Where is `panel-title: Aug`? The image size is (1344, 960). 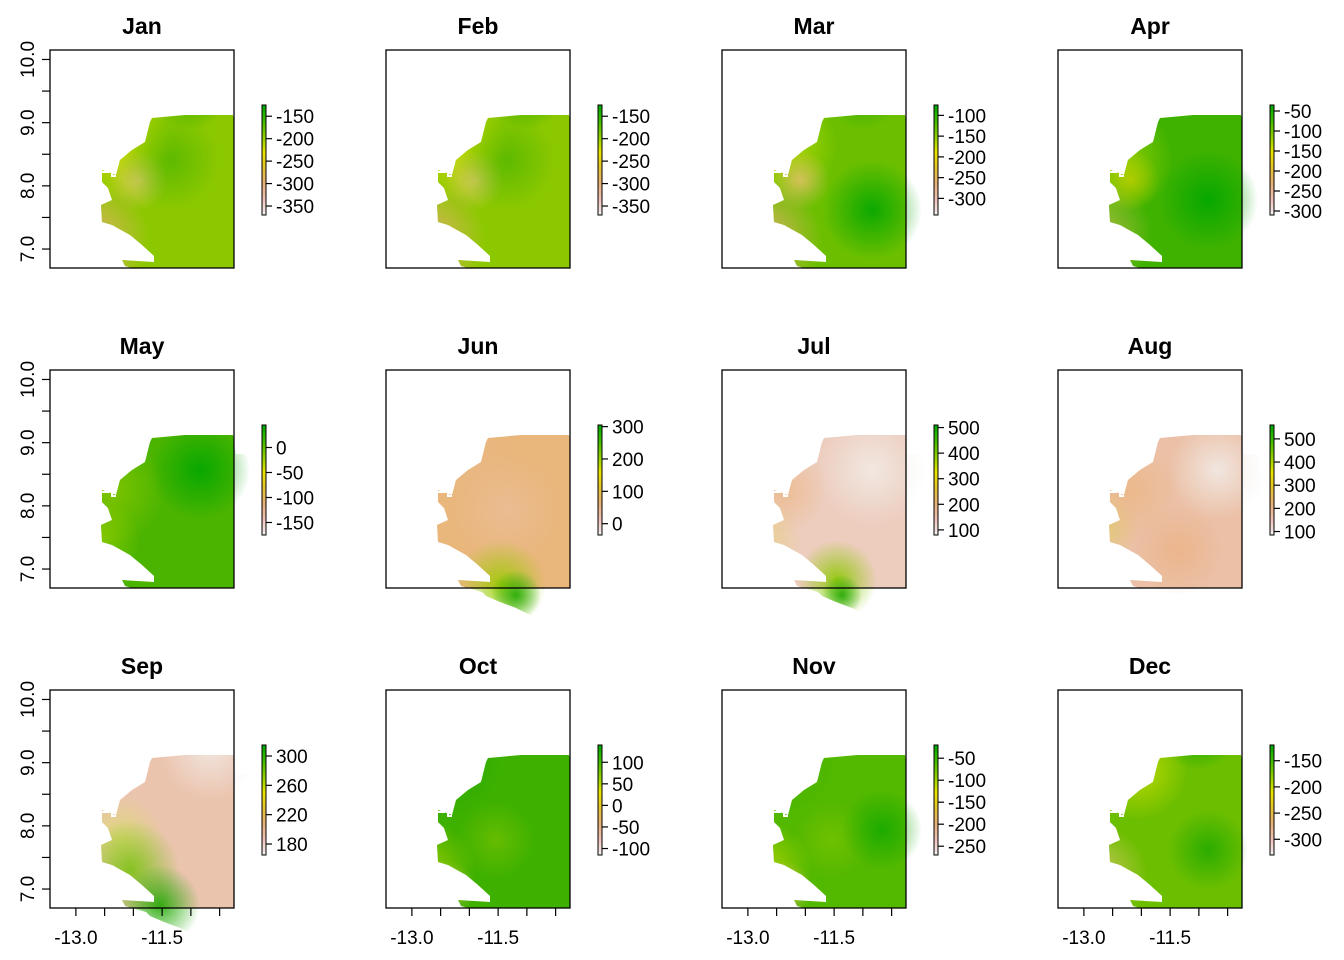 panel-title: Aug is located at coordinates (1150, 346).